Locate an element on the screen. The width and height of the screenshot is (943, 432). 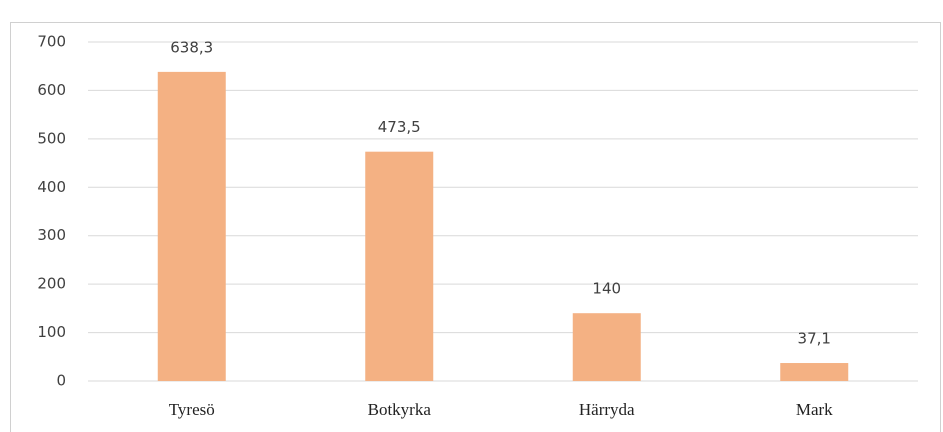
y-tick-label: 400 is located at coordinates (51, 187).